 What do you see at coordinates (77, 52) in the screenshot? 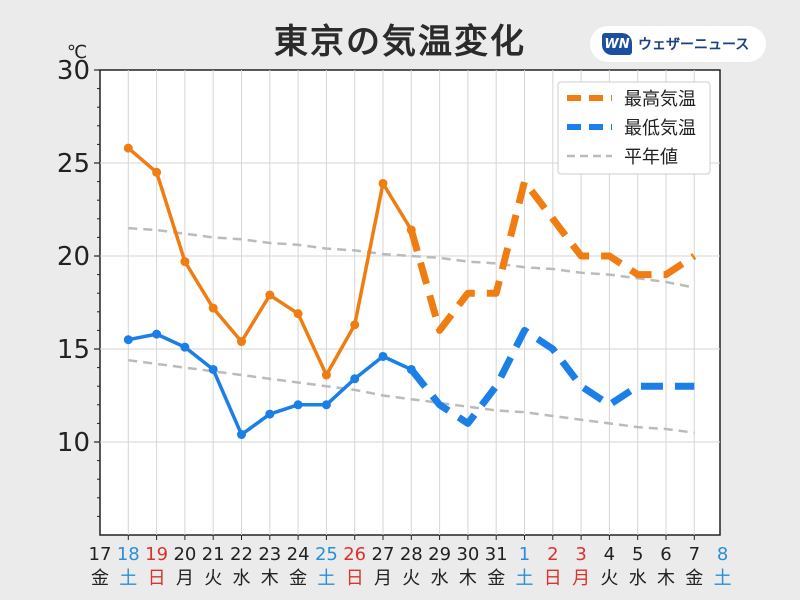
I see `y-unit-label: ℃` at bounding box center [77, 52].